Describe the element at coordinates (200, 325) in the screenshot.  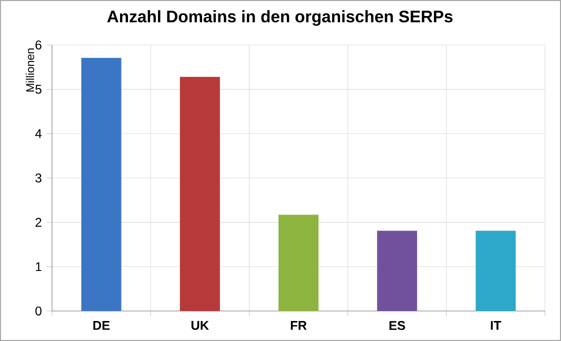
I see `x-tick-label: UK` at that location.